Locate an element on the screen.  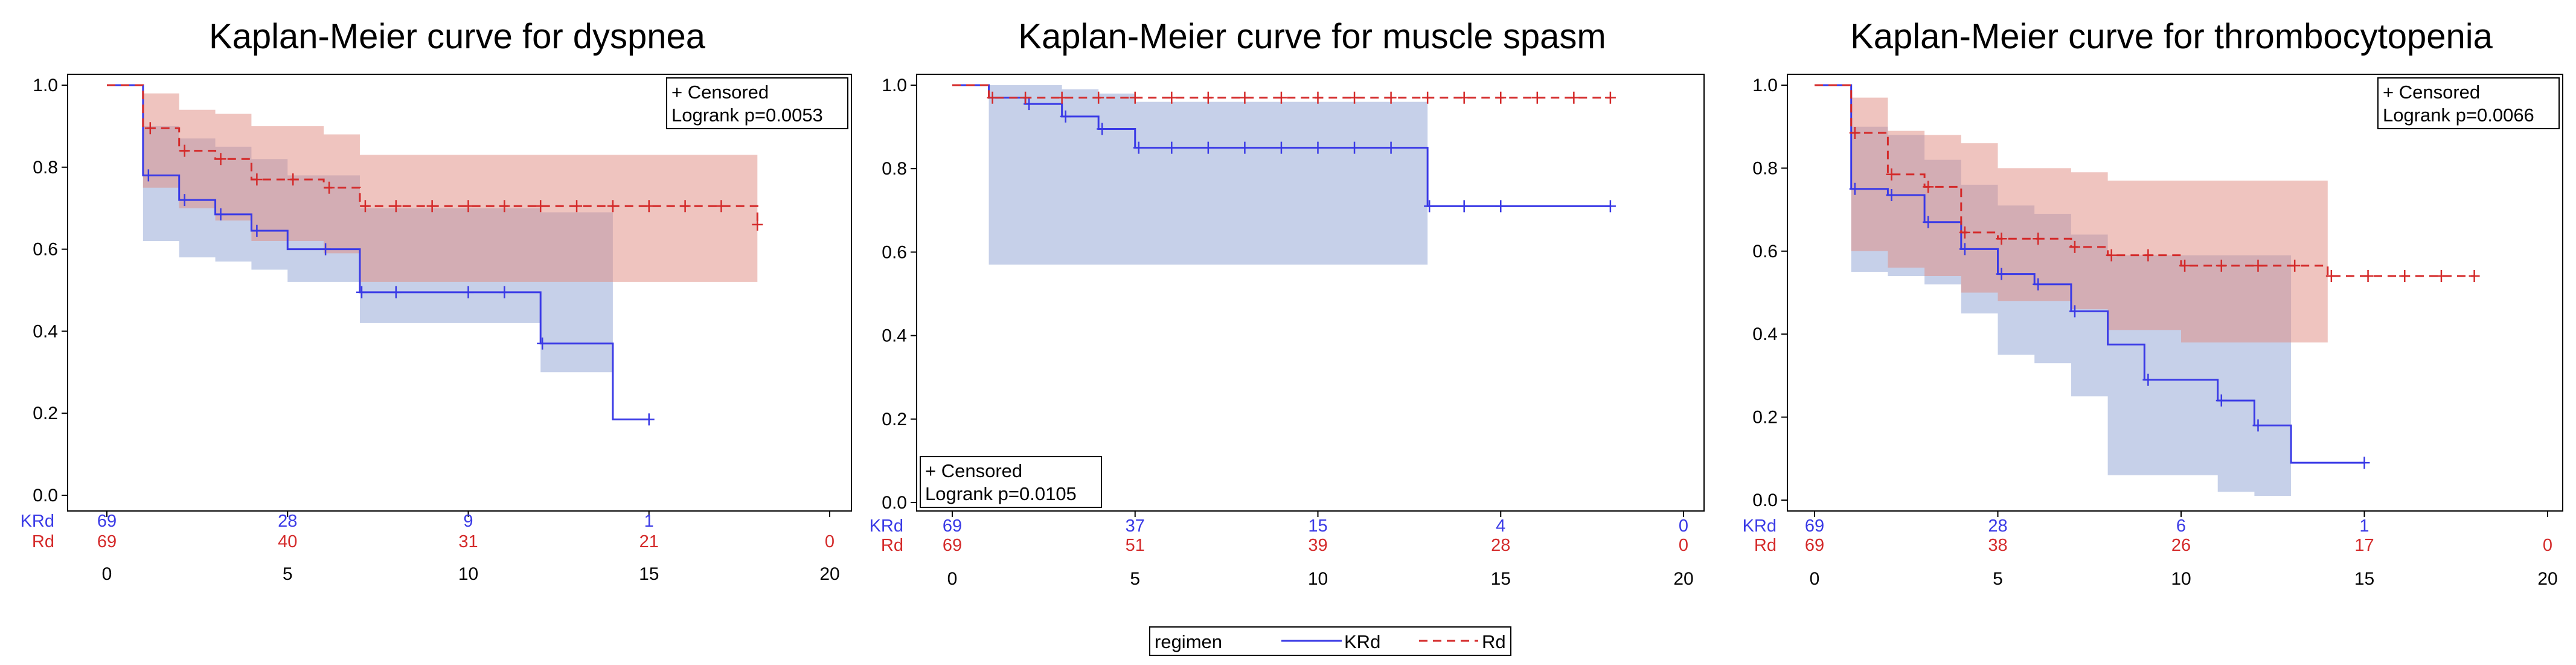
x-tick-label: 0 is located at coordinates (107, 574).